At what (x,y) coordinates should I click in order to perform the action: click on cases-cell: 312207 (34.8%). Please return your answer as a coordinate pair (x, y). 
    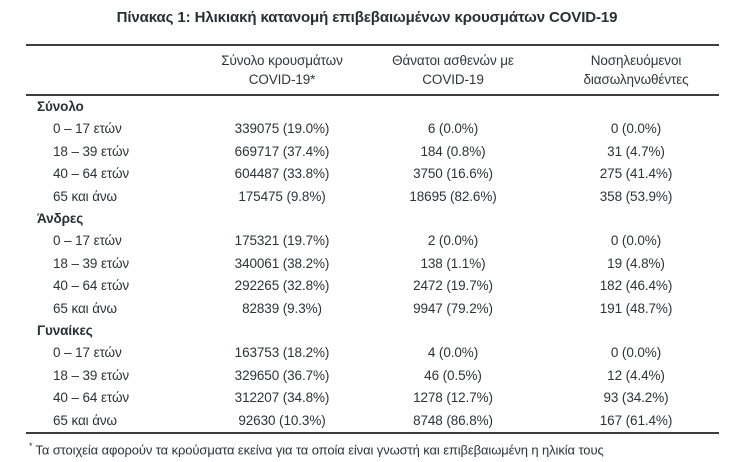
    Looking at the image, I should click on (282, 398).